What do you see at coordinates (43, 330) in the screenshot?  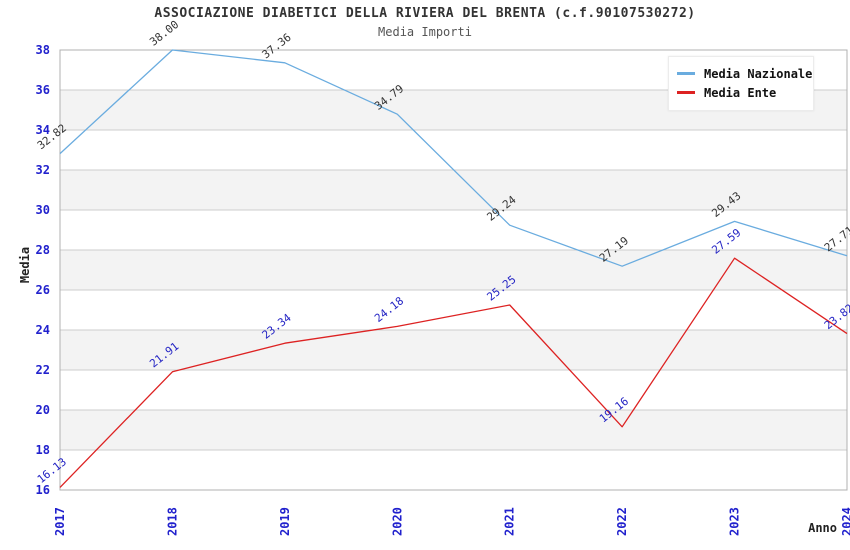 I see `svg-text: 24` at bounding box center [43, 330].